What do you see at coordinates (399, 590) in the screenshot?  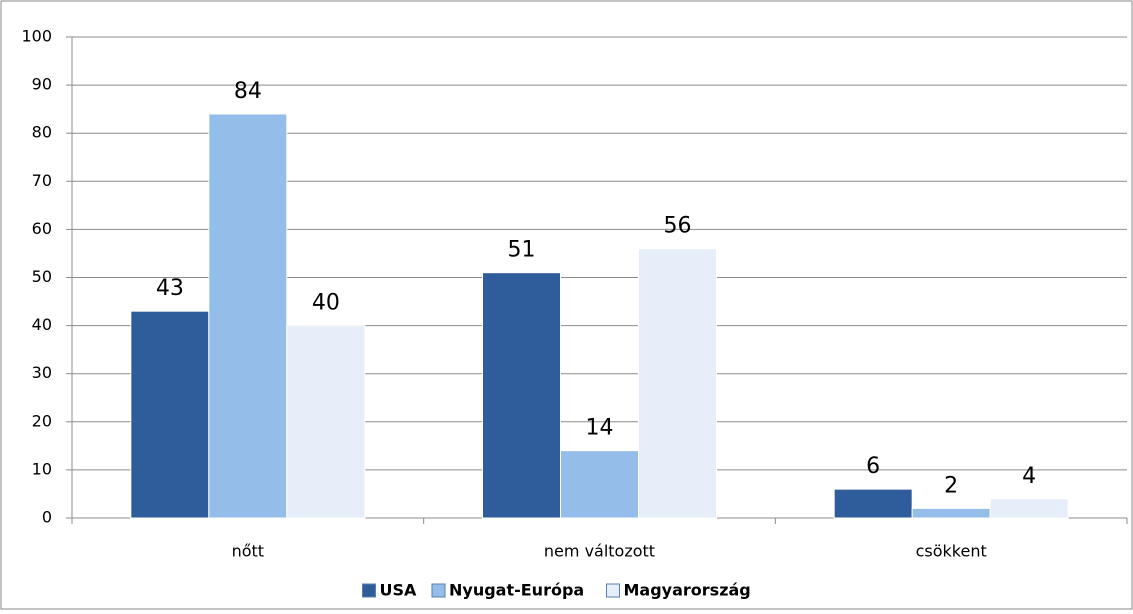 I see `legend-label: USA` at bounding box center [399, 590].